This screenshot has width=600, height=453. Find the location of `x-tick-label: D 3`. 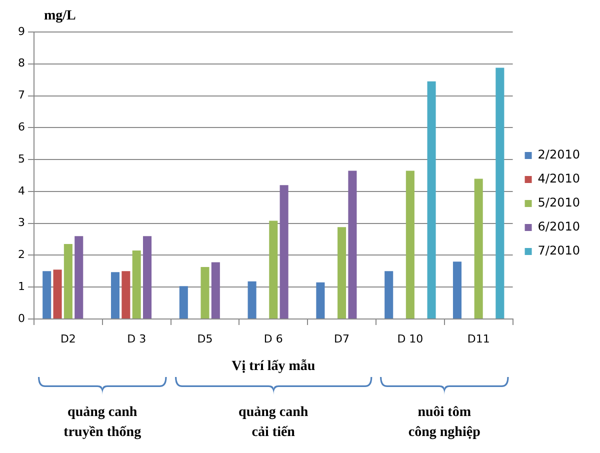

x-tick-label: D 3 is located at coordinates (136, 339).